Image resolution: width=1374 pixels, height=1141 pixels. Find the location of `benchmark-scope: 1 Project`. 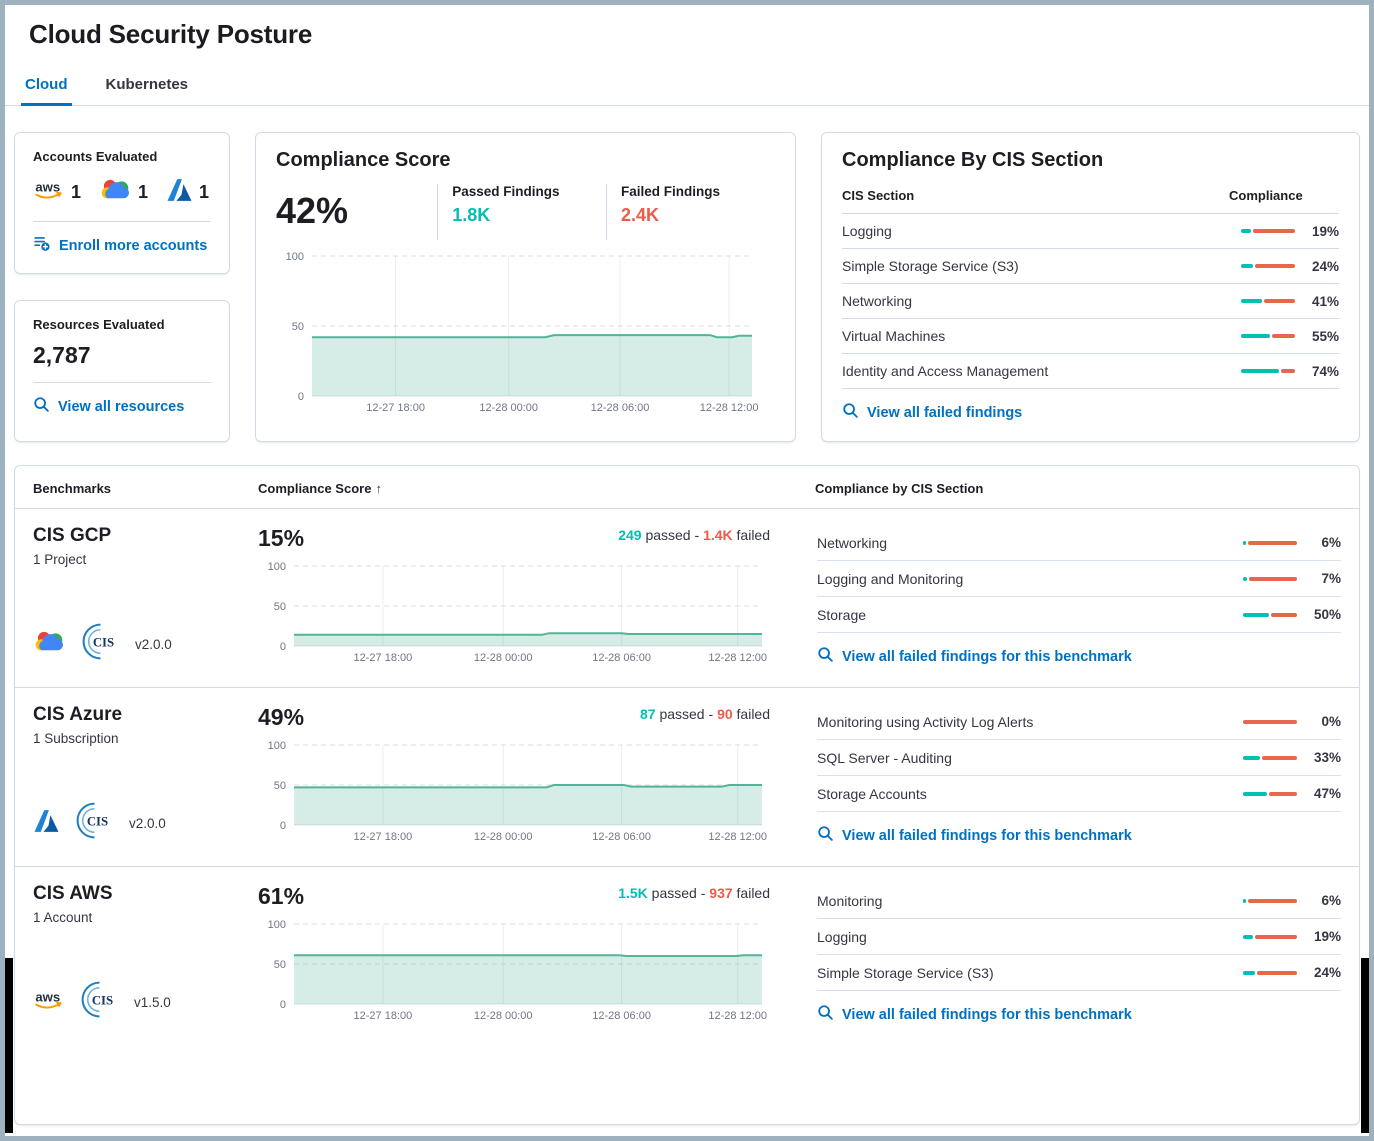

benchmark-scope: 1 Project is located at coordinates (60, 559).